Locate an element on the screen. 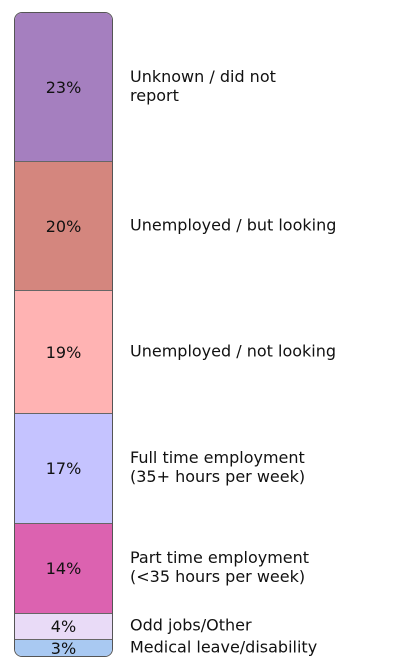 The image size is (406, 661). bar-segment: 4% is located at coordinates (63, 625).